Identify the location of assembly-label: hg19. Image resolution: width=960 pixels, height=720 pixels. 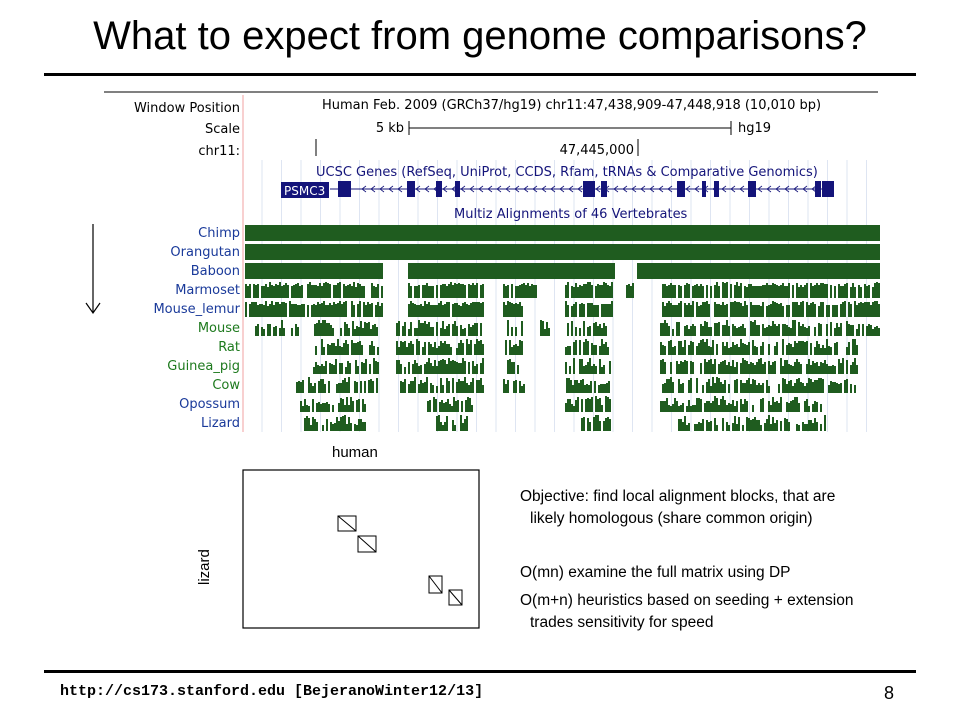
(754, 128).